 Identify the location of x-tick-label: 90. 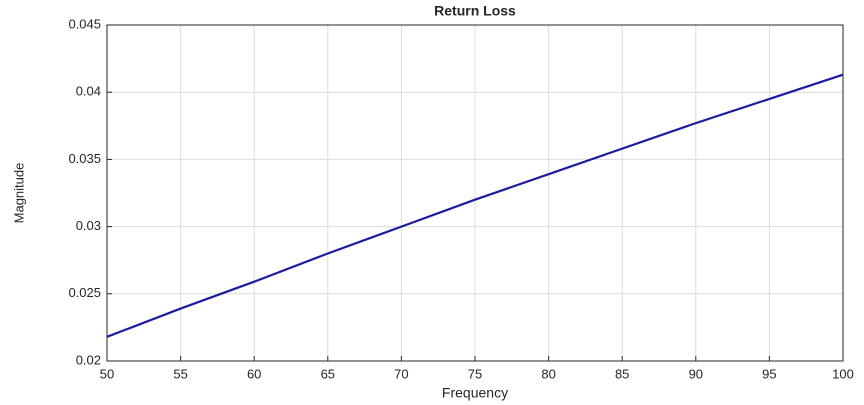
(696, 373).